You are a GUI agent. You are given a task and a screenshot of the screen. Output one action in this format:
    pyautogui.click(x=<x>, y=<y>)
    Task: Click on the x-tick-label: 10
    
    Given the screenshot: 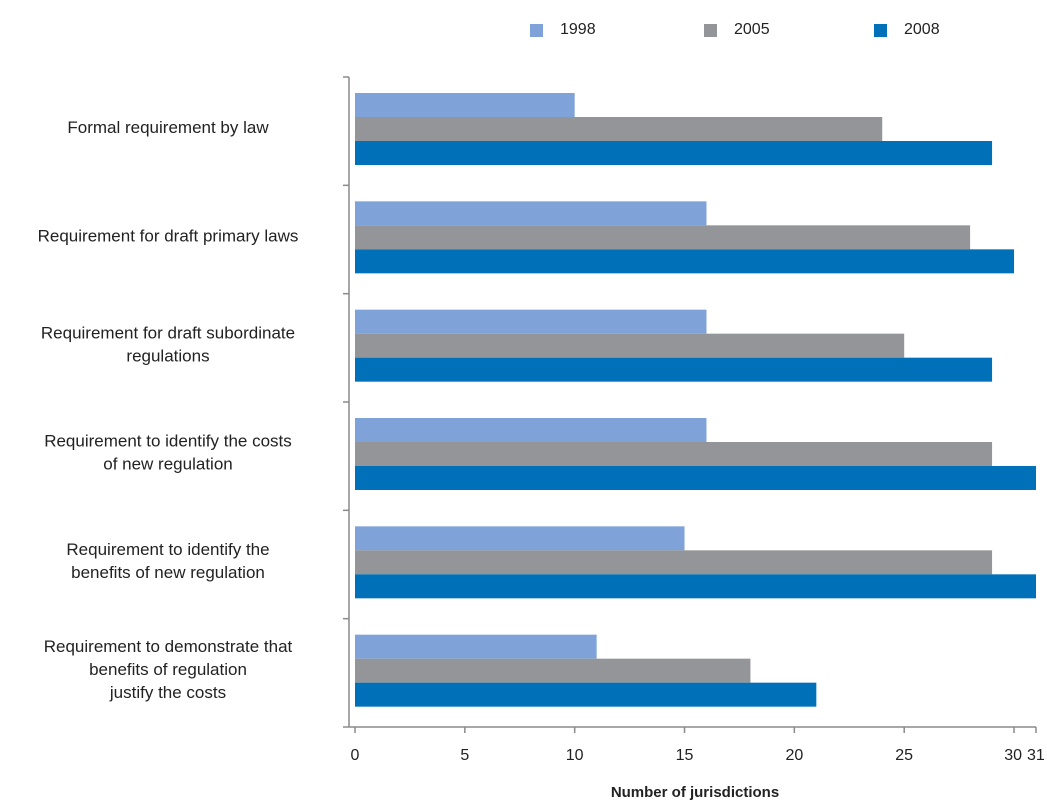 What is the action you would take?
    pyautogui.click(x=575, y=755)
    